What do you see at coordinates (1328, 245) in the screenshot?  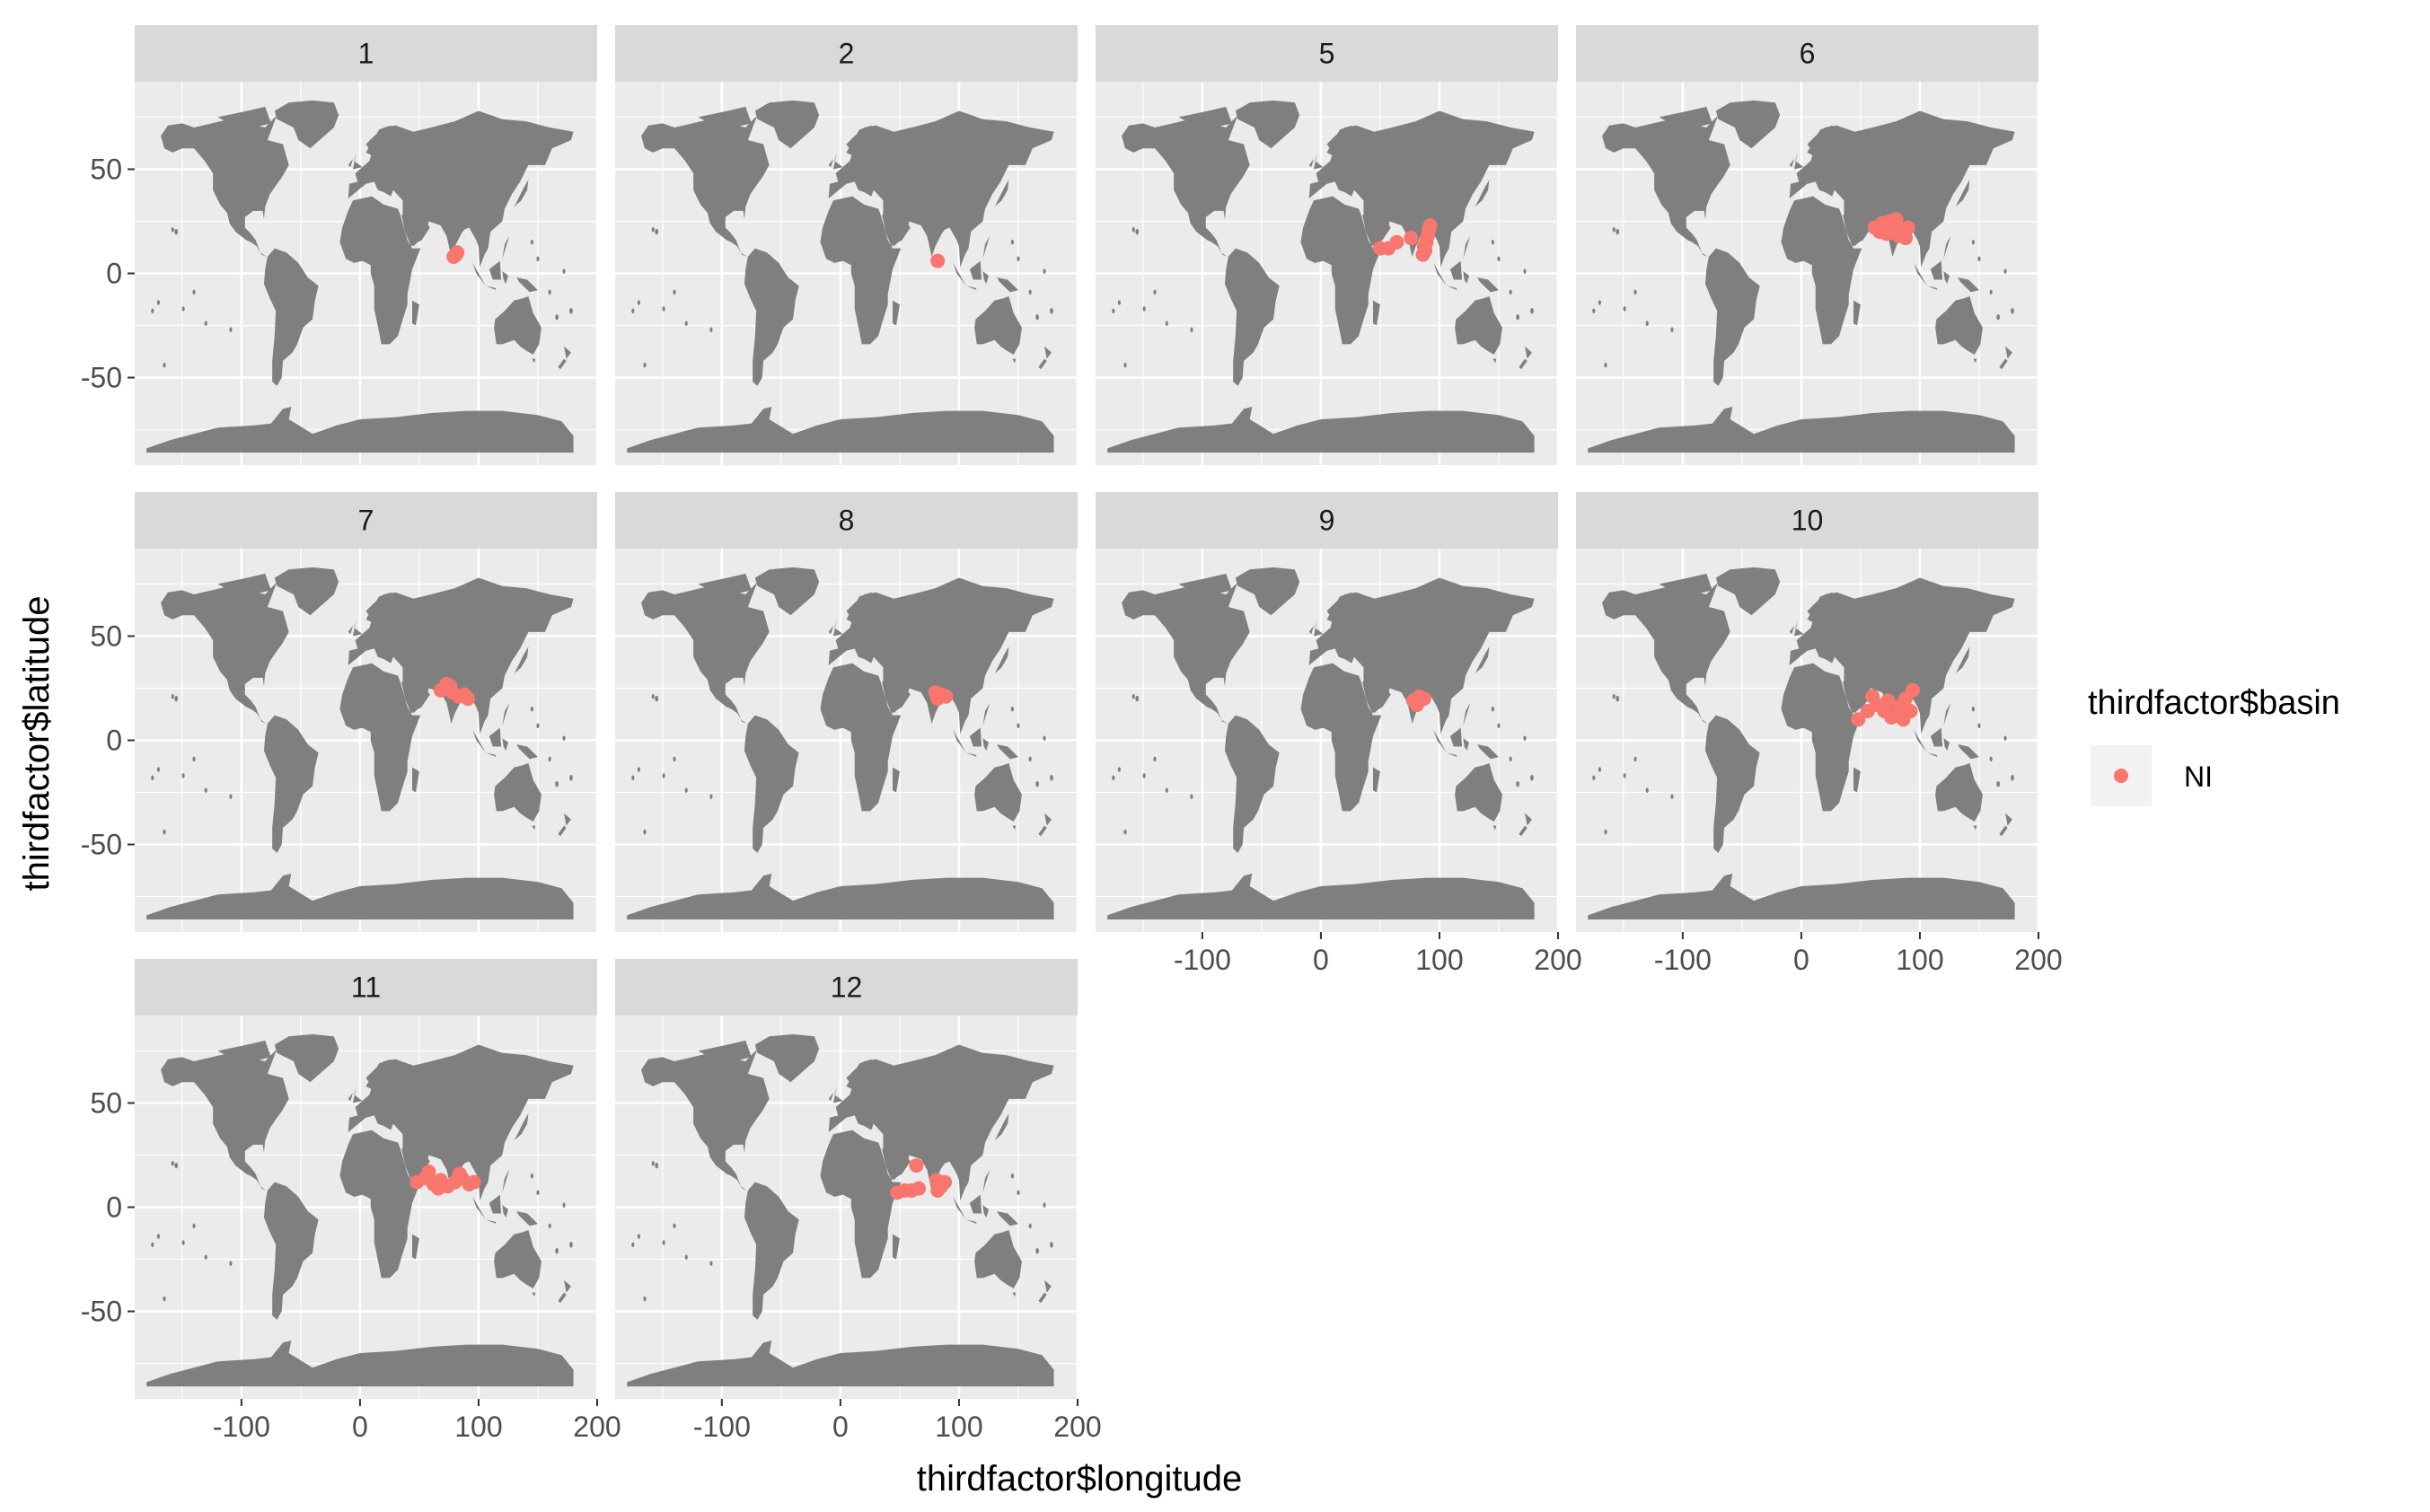 I see `facet-panel-5: 5` at bounding box center [1328, 245].